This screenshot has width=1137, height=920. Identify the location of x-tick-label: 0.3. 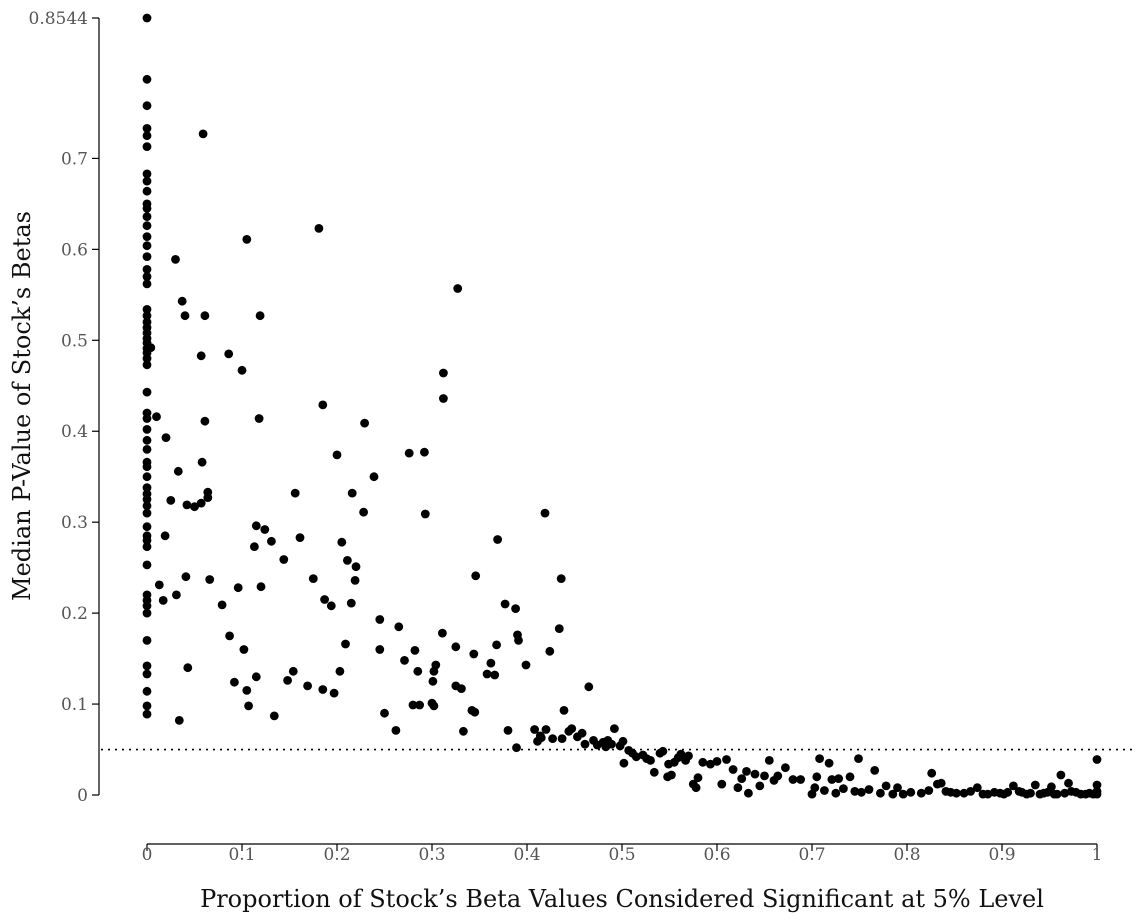
(431, 855).